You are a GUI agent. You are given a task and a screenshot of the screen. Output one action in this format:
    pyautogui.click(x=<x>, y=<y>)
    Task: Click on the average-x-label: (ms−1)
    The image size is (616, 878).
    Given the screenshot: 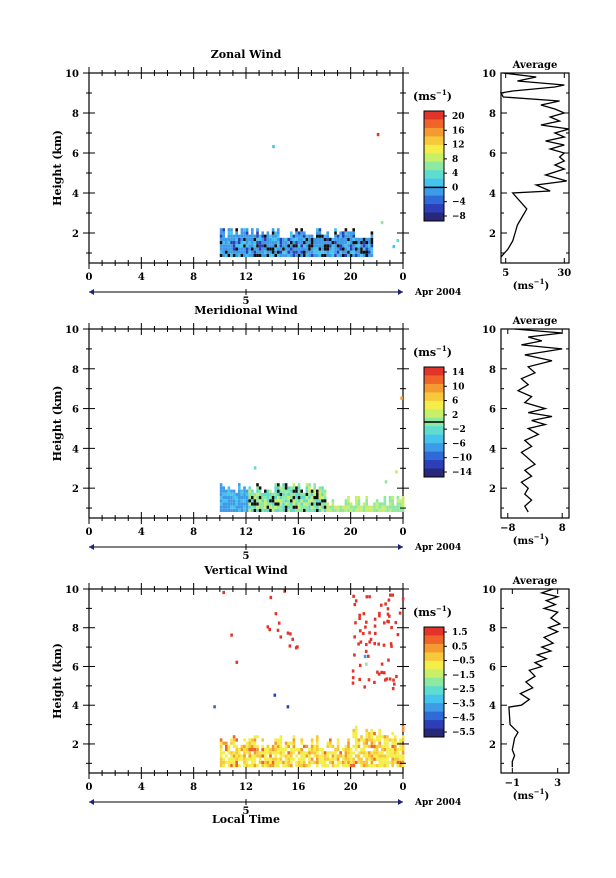 What is the action you would take?
    pyautogui.click(x=531, y=284)
    